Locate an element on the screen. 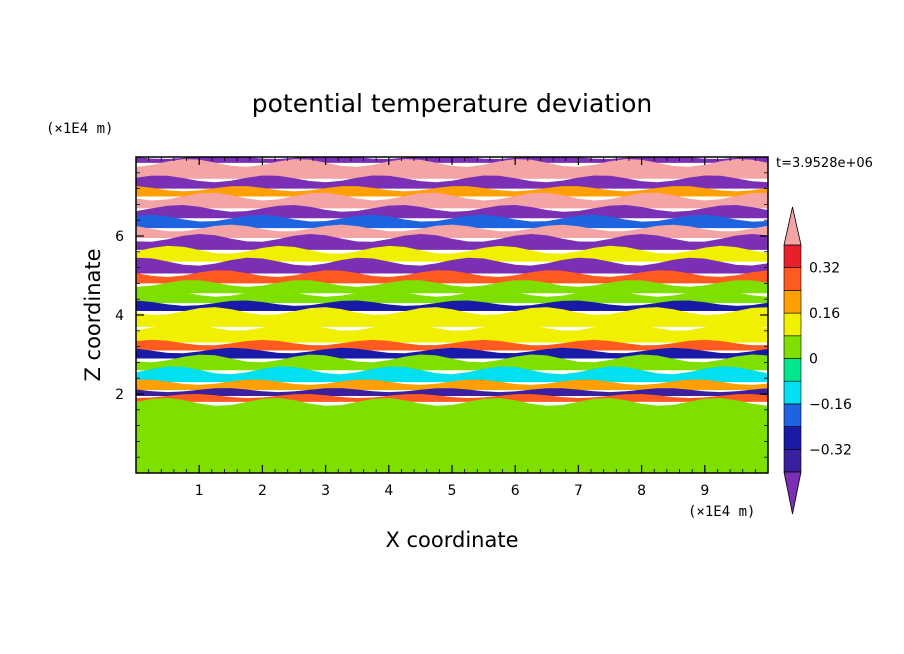  colorbar-extend-low is located at coordinates (792, 493).